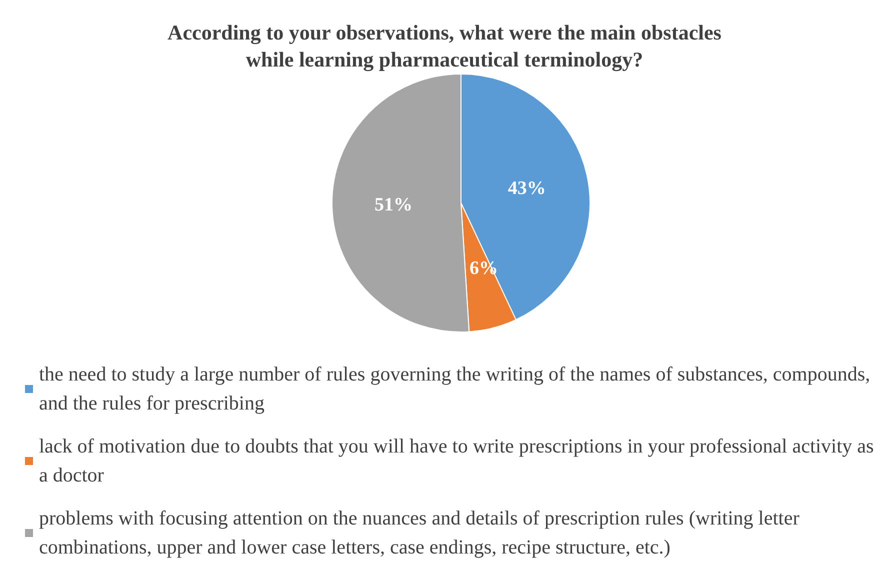 The image size is (889, 571). I want to click on legend-label: problems with focusing attention on the nuances and details of prescription rules (writing letter combinations, upper and lower case letters, case endings, recipe structure, etc.), so click(421, 533).